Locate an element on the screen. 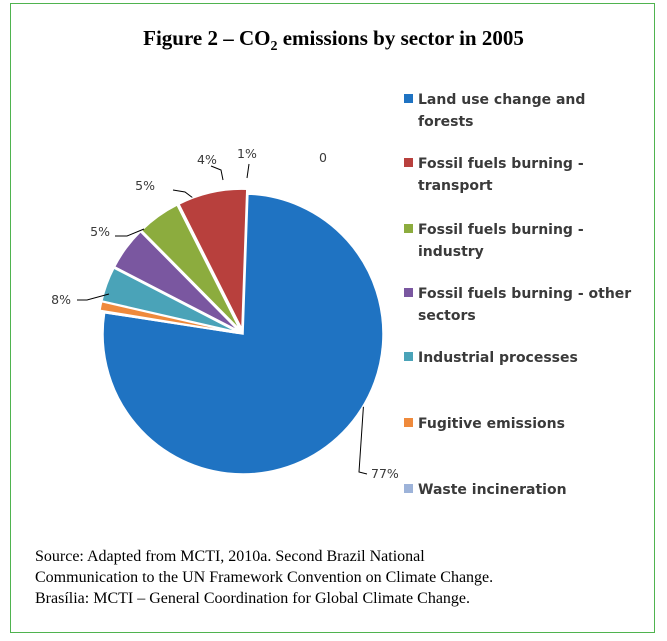 Image resolution: width=667 pixels, height=641 pixels. legend-label: Fossil fuels burning - other is located at coordinates (524, 294).